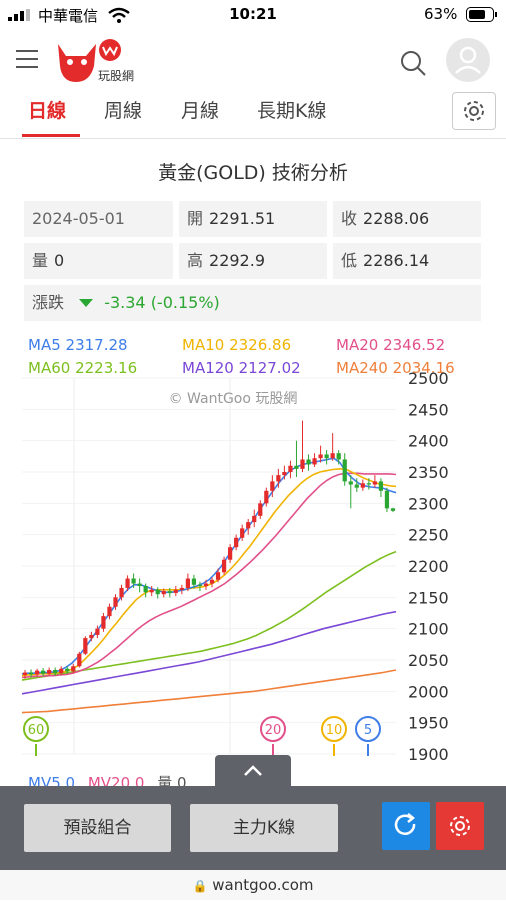 The width and height of the screenshot is (506, 901). Describe the element at coordinates (90, 61) in the screenshot. I see `wantgoo-logo` at that location.